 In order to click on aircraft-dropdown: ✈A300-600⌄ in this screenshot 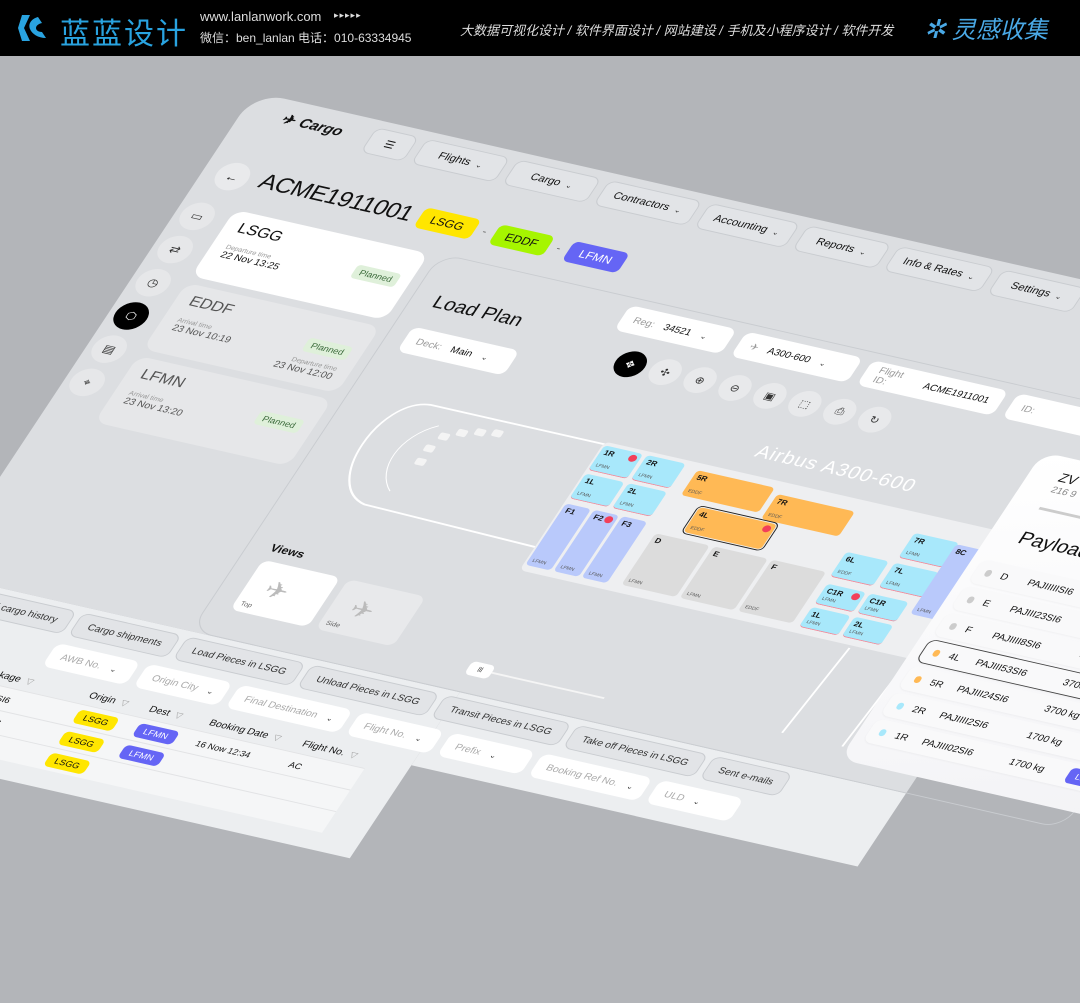, I will do `click(796, 356)`.